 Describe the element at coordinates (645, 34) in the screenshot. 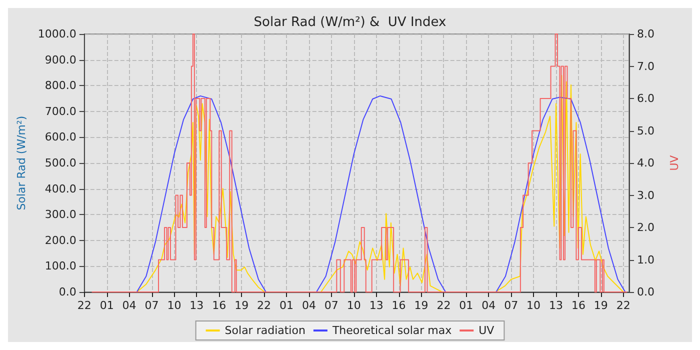

I see `y2-tick-label: 8.0` at that location.